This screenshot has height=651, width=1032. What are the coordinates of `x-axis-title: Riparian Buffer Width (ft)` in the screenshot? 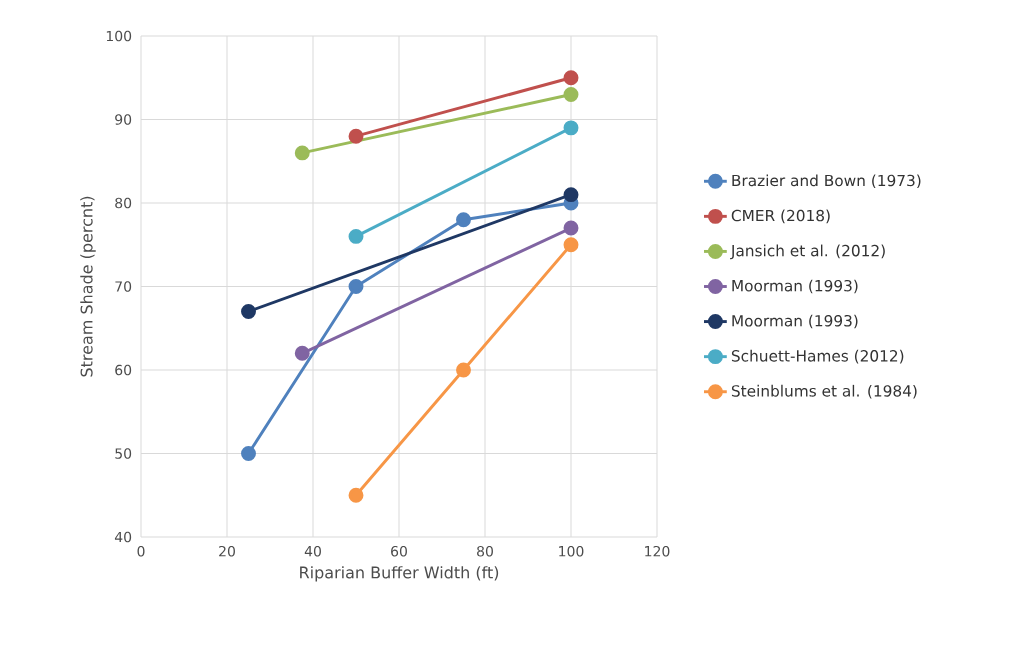 It's located at (399, 574).